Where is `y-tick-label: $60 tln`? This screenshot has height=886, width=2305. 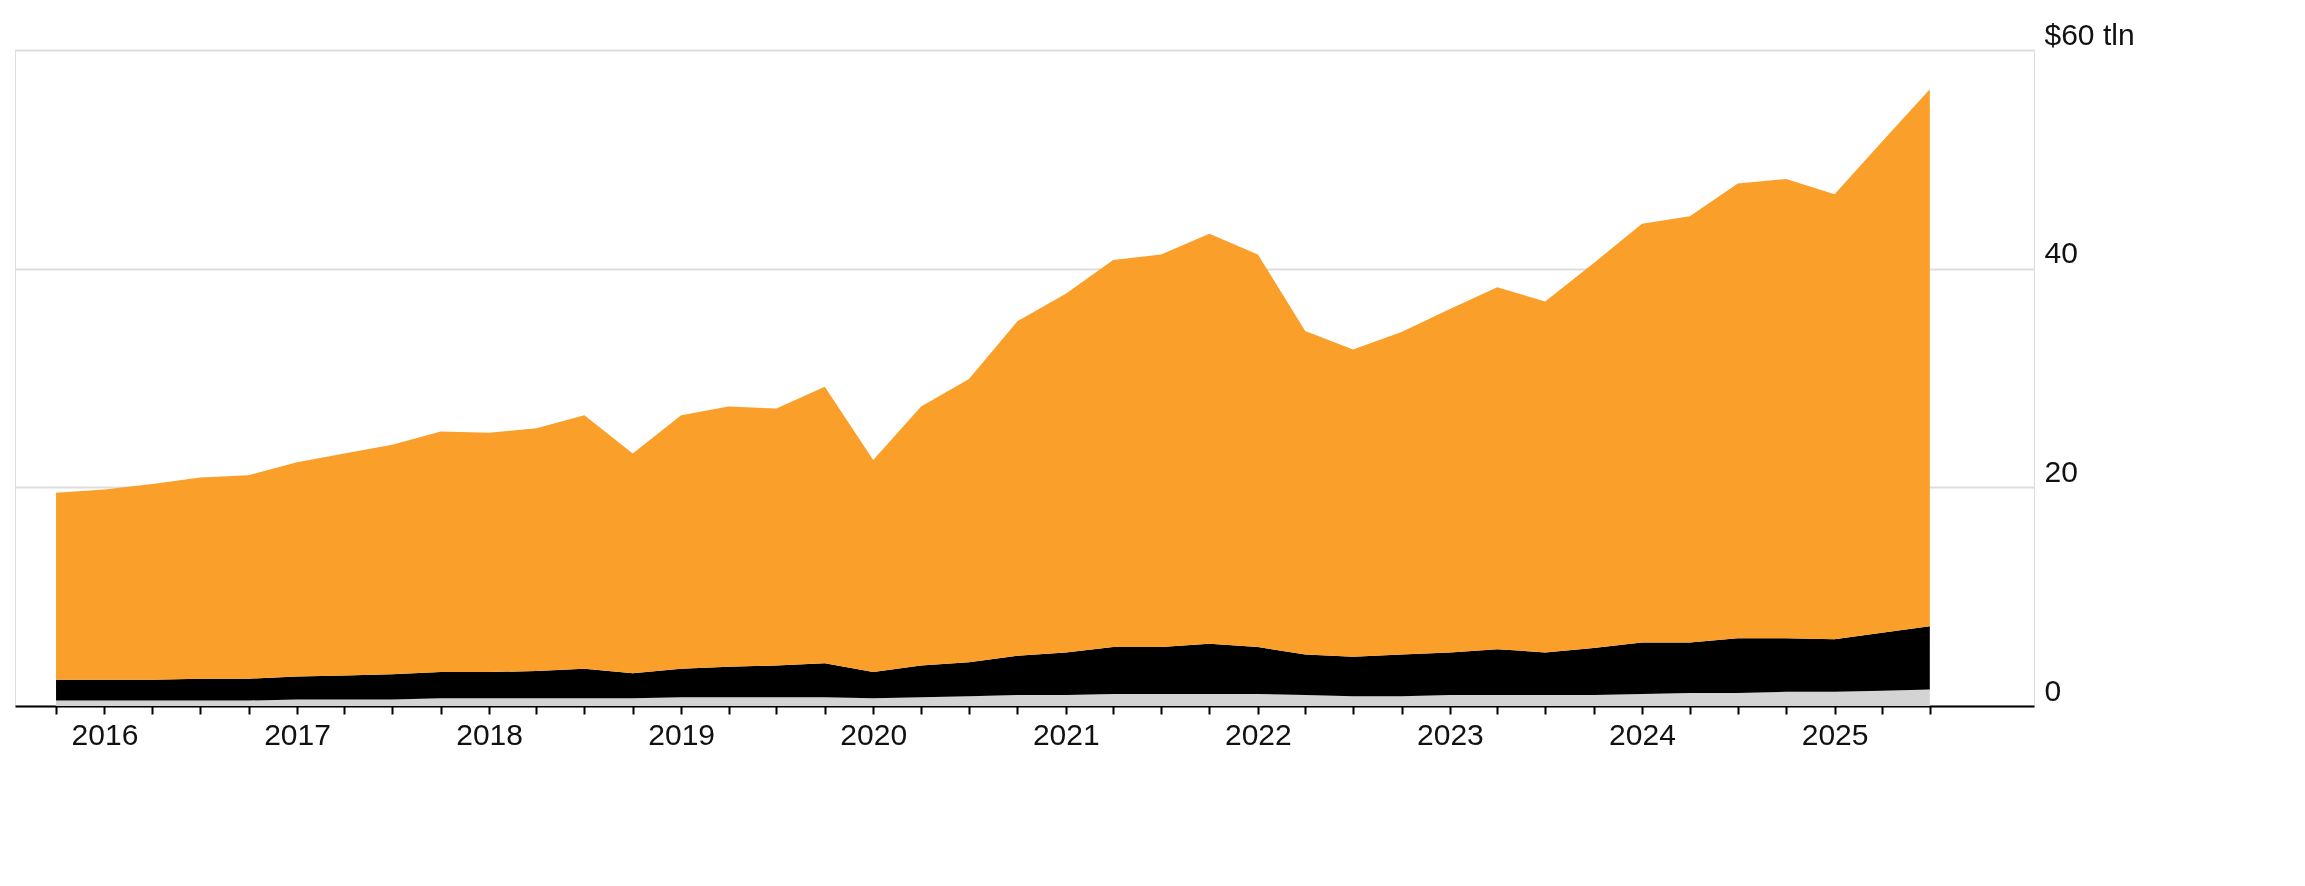
y-tick-label: $60 tln is located at coordinates (2089, 34).